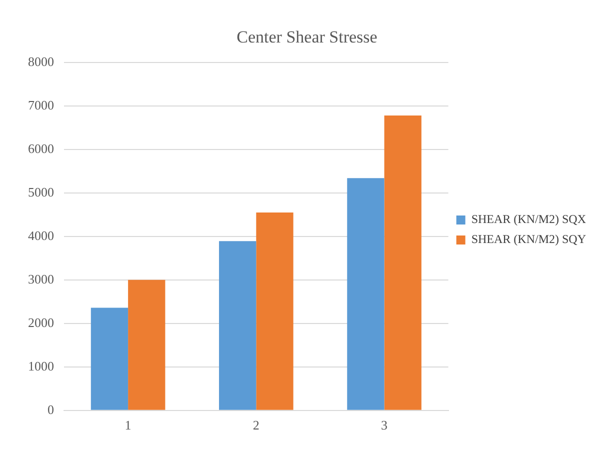  Describe the element at coordinates (384, 425) in the screenshot. I see `x-tick-label: 3` at that location.